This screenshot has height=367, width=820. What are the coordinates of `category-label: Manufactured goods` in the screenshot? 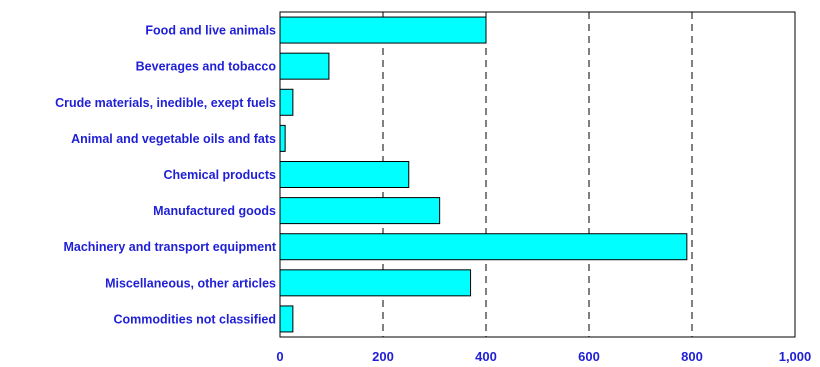 It's located at (214, 211).